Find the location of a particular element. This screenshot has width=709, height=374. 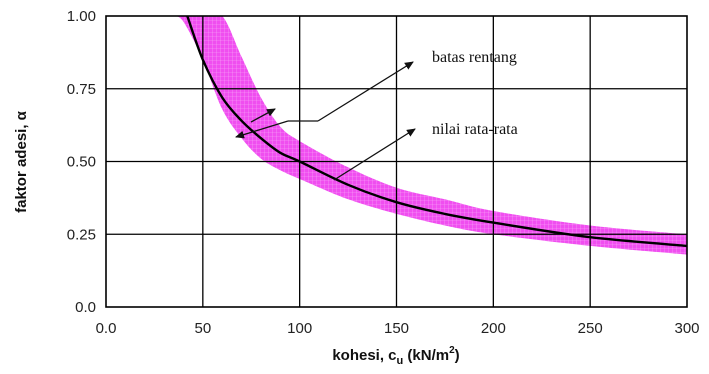

x-axis-title-sub: u is located at coordinates (400, 361).